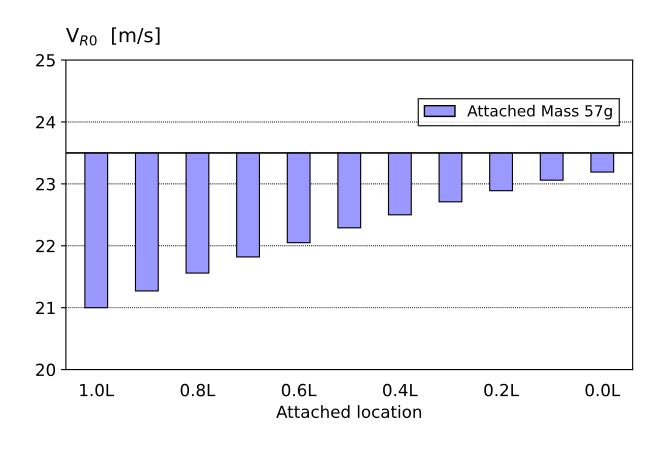  What do you see at coordinates (539, 112) in the screenshot?
I see `legend-label: Attached Mass 57g` at bounding box center [539, 112].